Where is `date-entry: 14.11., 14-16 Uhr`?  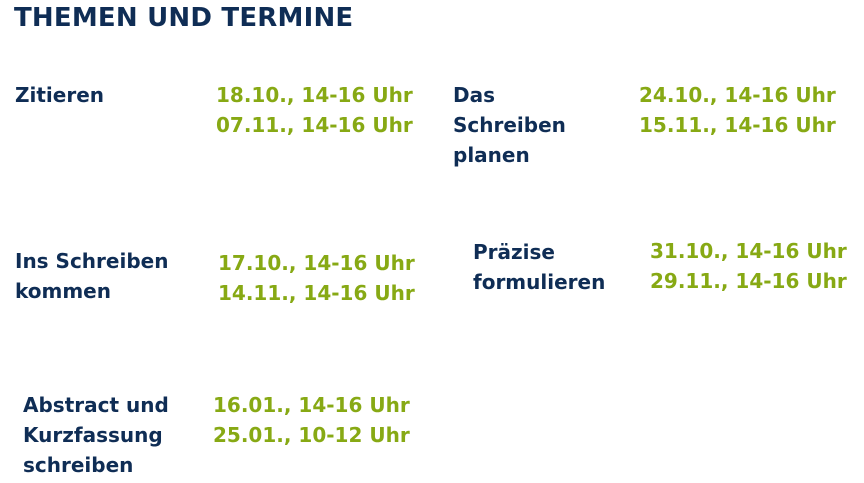
date-entry: 14.11., 14-16 Uhr is located at coordinates (316, 293).